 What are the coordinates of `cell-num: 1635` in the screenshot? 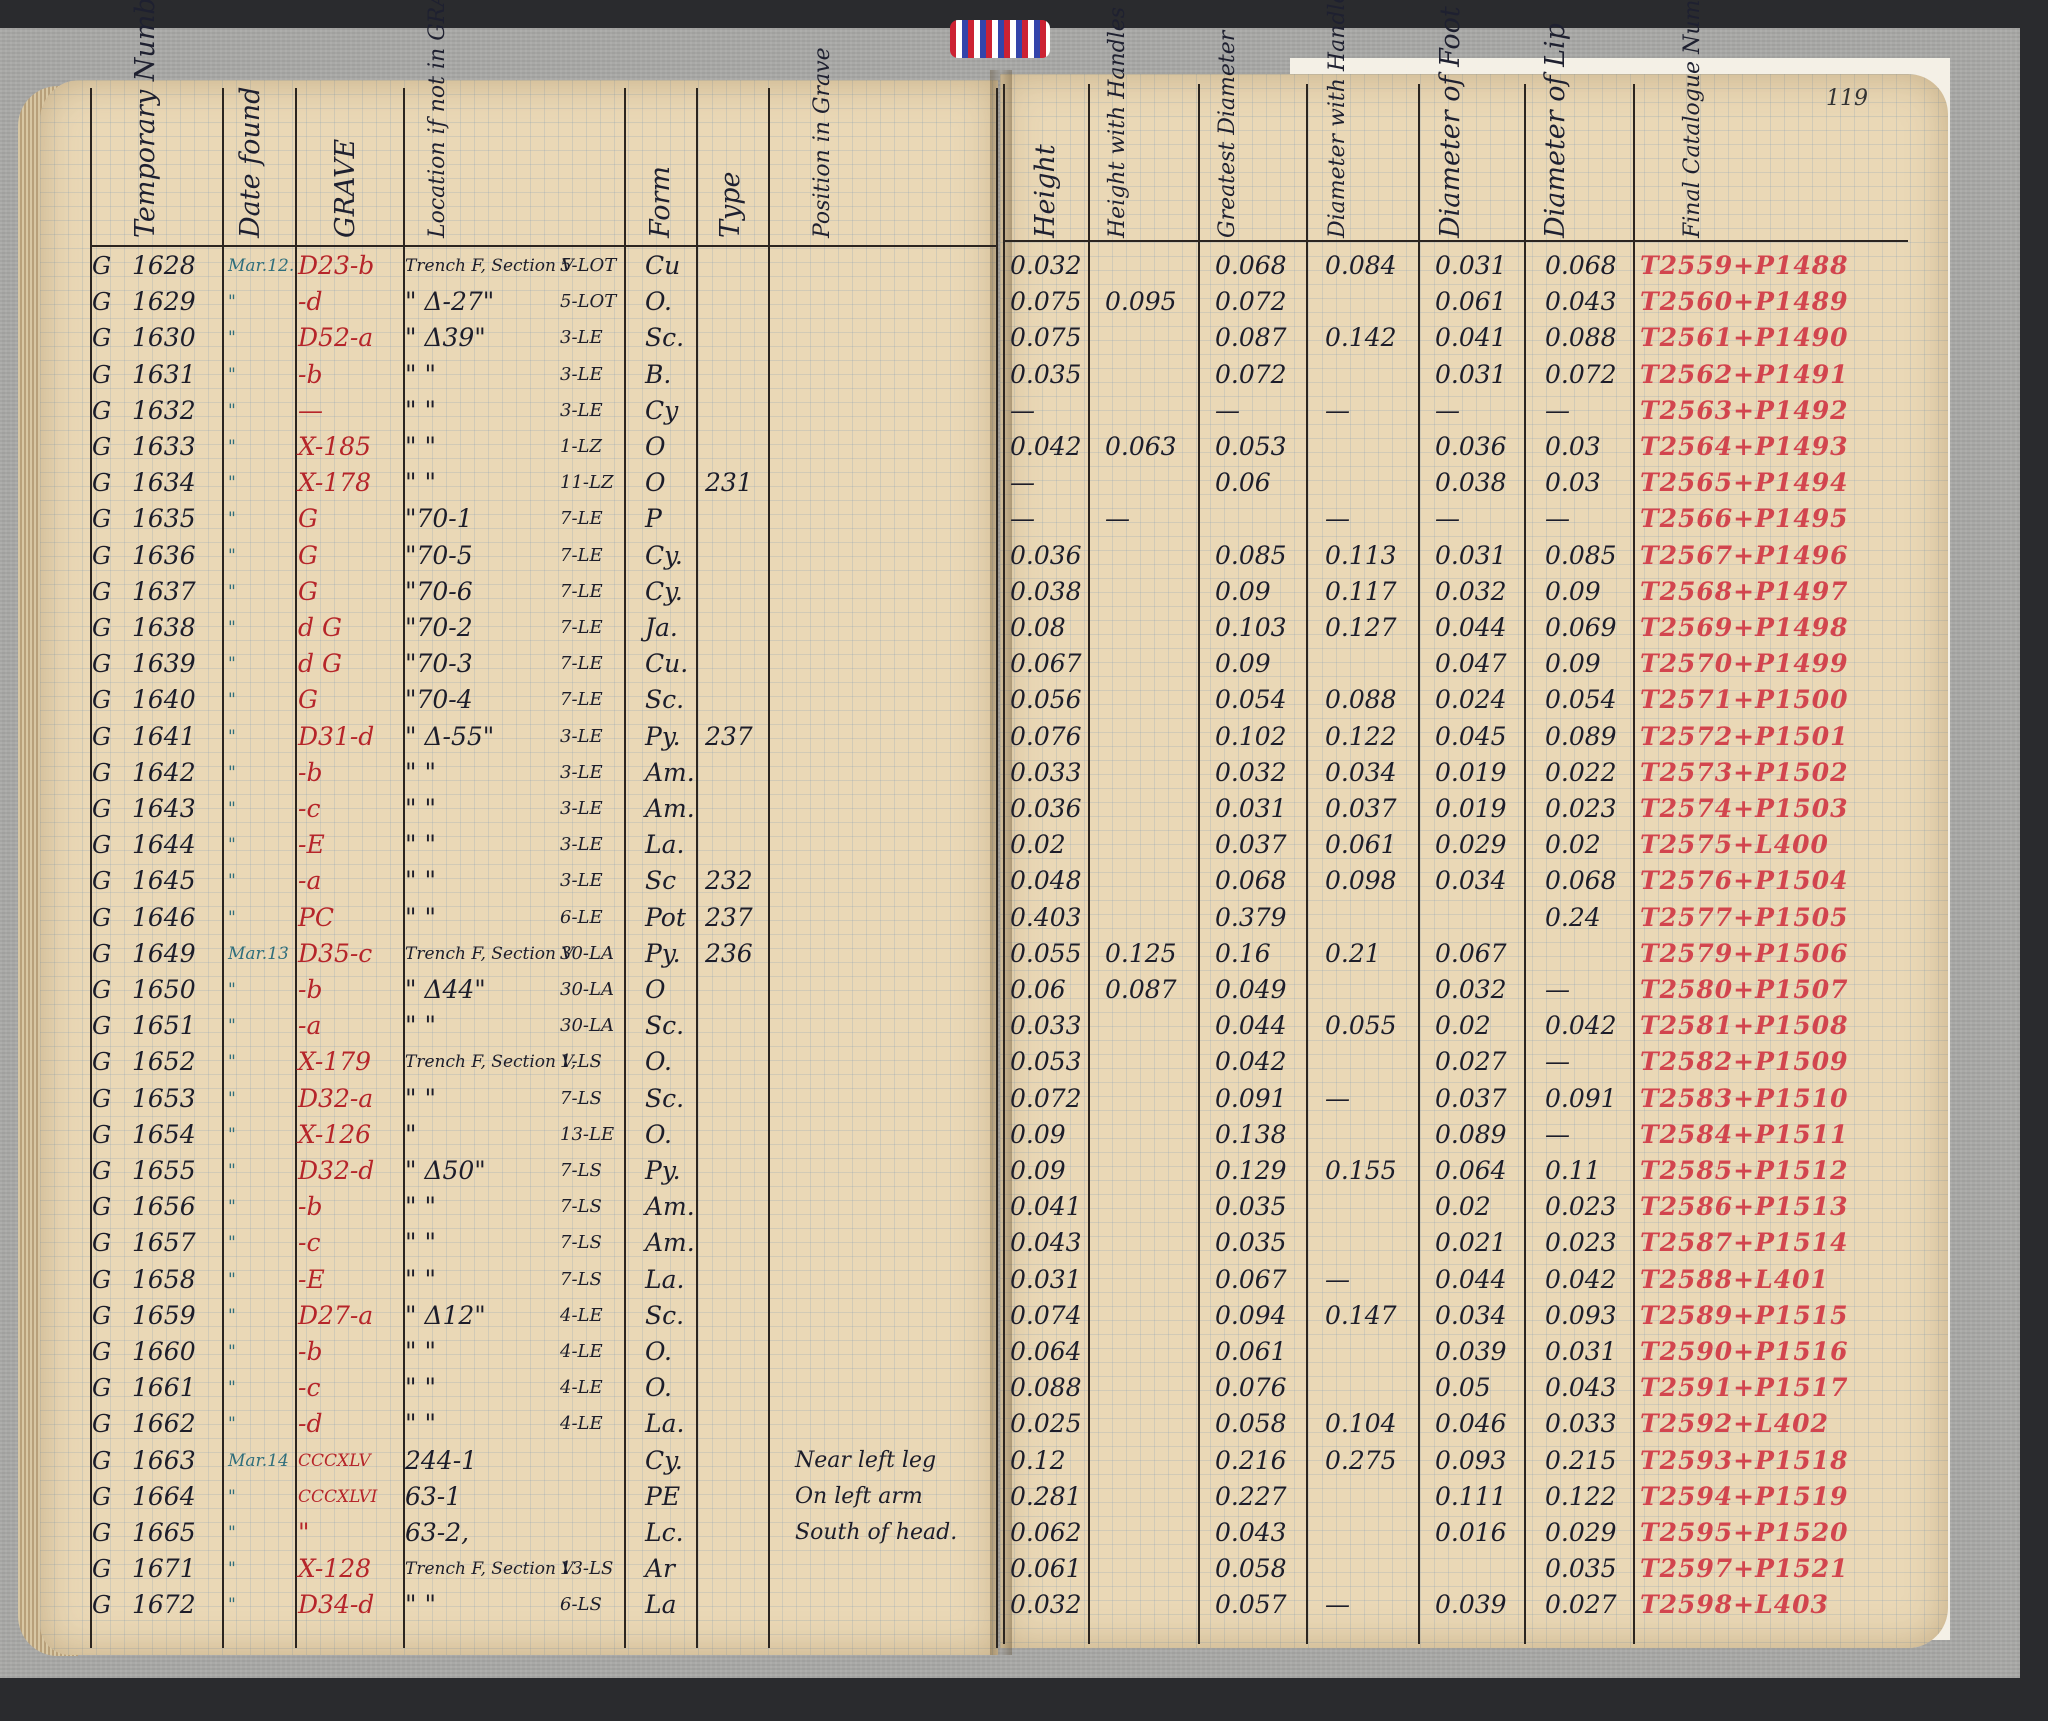 It's located at (164, 519).